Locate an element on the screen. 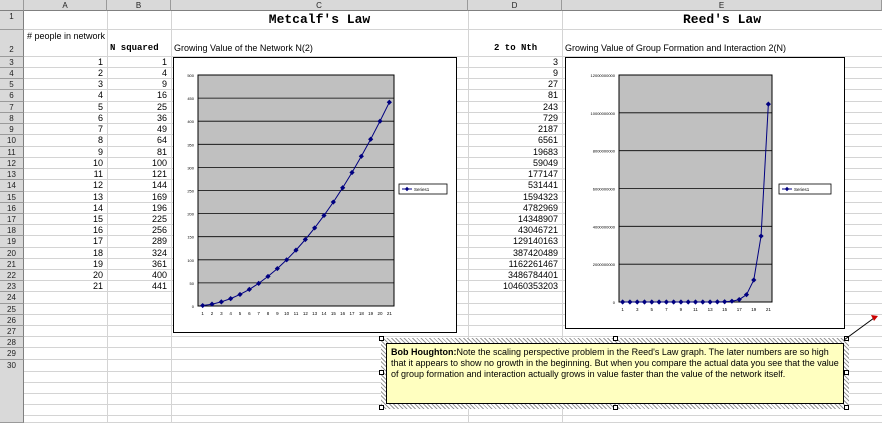  cell-n-squared: 121 is located at coordinates (159, 174).